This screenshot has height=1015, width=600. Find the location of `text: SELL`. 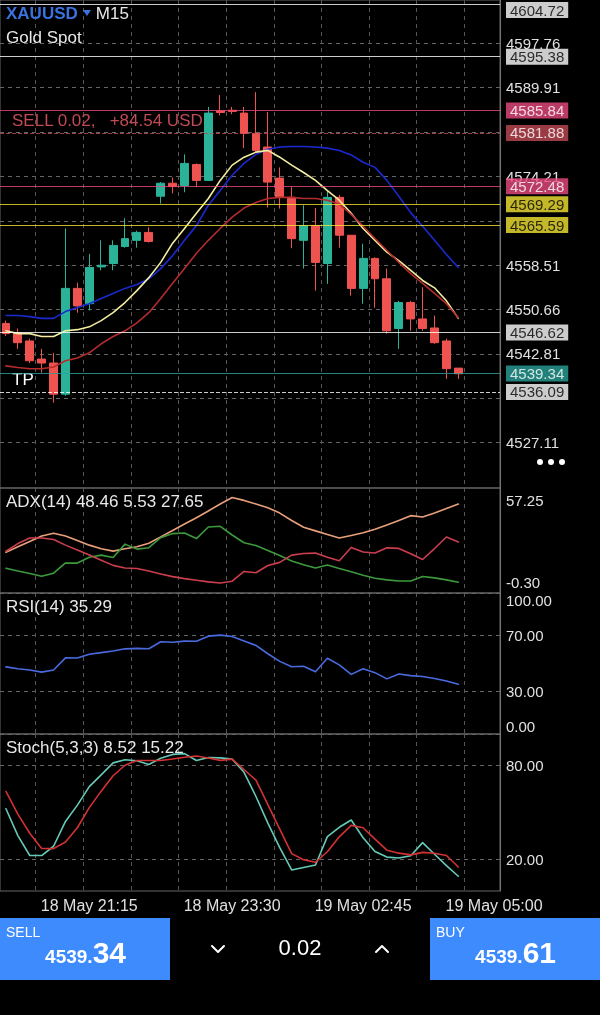

text: SELL is located at coordinates (23, 932).